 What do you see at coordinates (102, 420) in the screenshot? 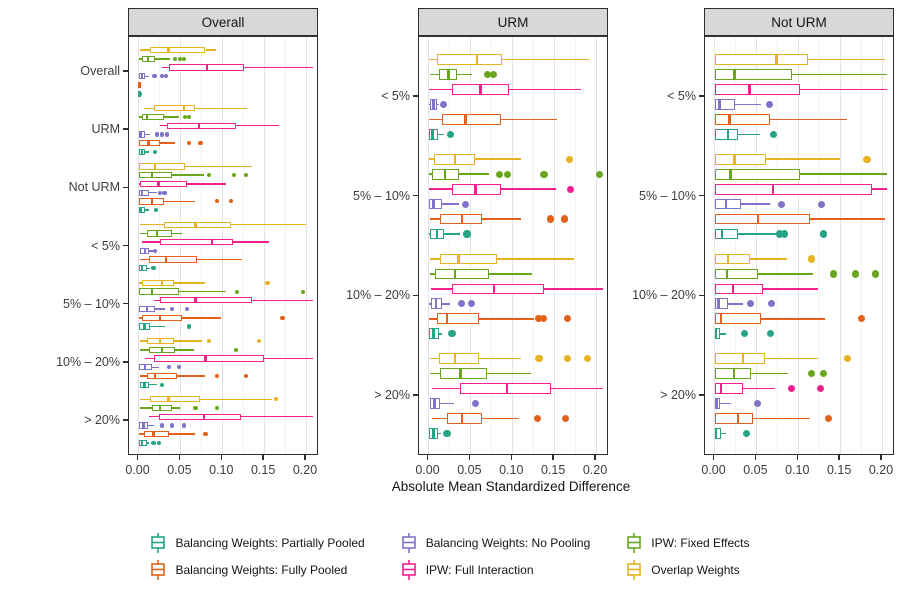
I see `category-label: > 20%` at bounding box center [102, 420].